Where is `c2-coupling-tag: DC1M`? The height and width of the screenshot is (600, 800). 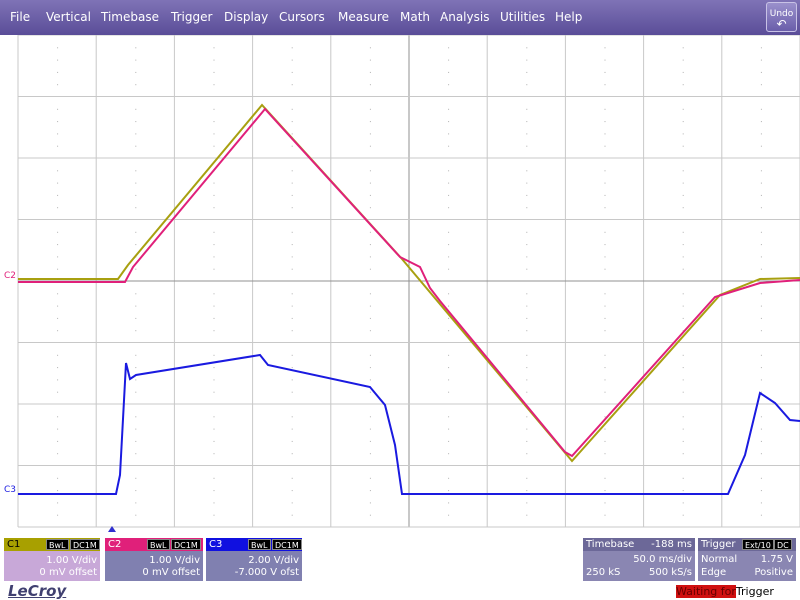 c2-coupling-tag: DC1M is located at coordinates (186, 544).